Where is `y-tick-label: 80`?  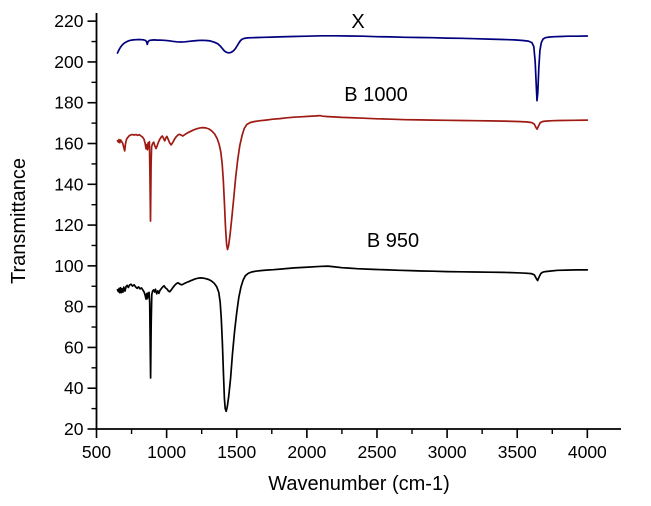
y-tick-label: 80 is located at coordinates (74, 307).